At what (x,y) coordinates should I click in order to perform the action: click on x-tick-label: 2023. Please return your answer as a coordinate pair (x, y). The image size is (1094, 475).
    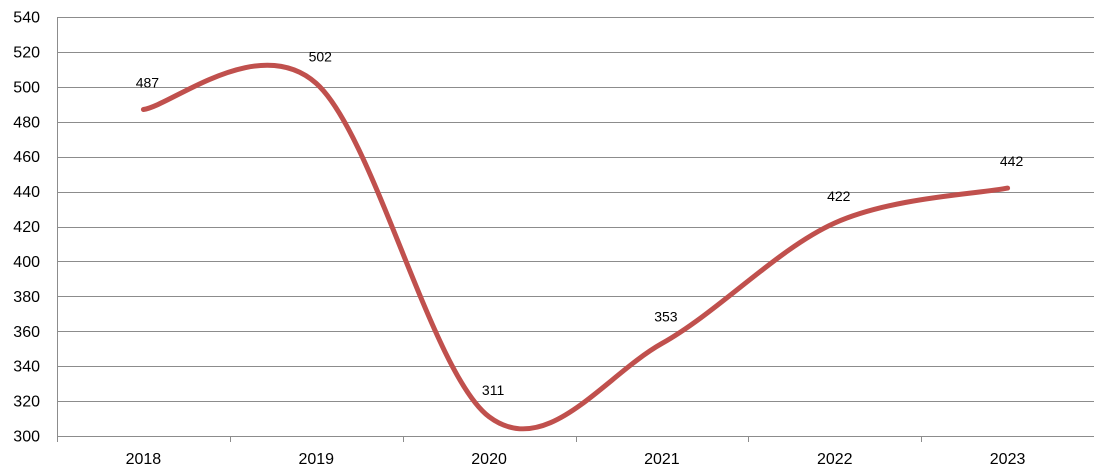
    Looking at the image, I should click on (1008, 459).